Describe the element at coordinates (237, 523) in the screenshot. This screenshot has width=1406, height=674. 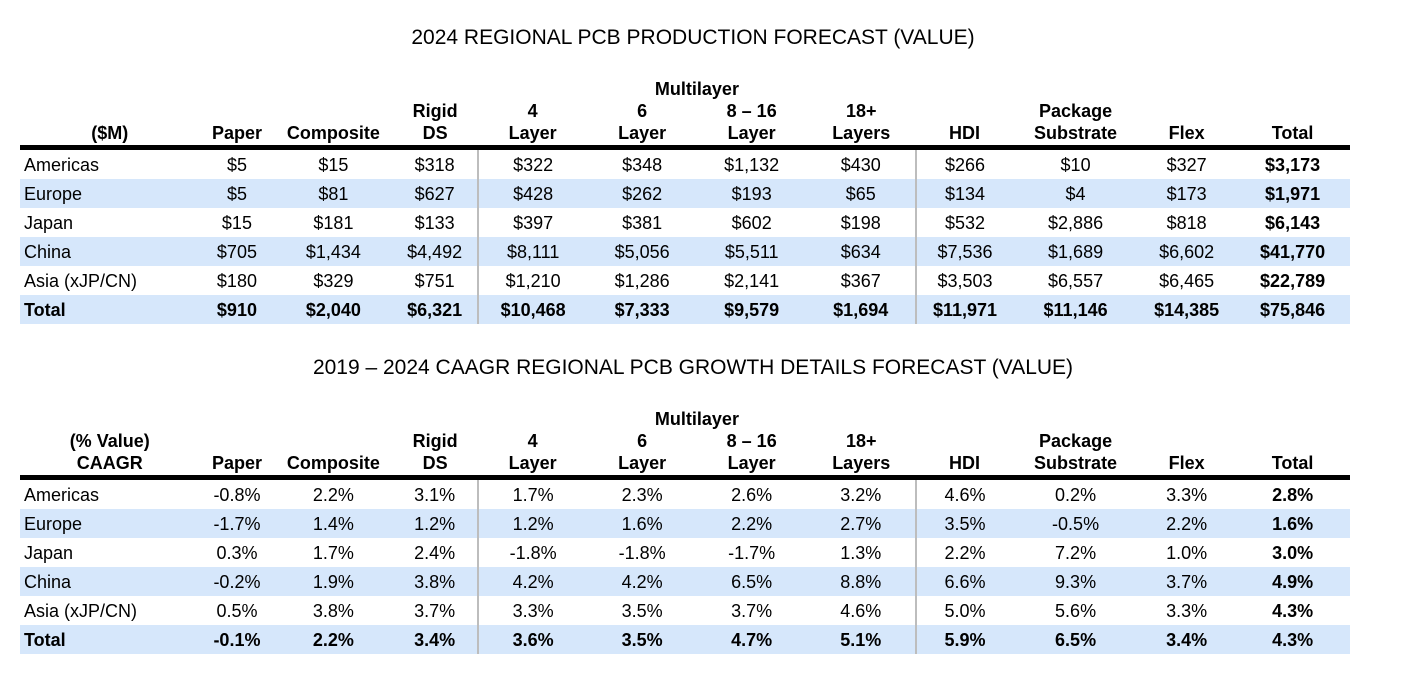
I see `cell-paper: -1.7%` at that location.